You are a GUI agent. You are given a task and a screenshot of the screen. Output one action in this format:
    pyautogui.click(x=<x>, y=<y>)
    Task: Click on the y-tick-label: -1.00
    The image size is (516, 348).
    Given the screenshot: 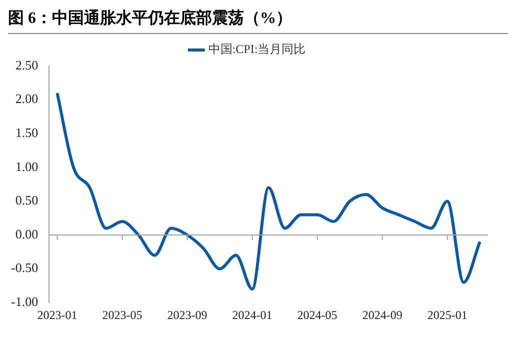 What is the action you would take?
    pyautogui.click(x=24, y=302)
    